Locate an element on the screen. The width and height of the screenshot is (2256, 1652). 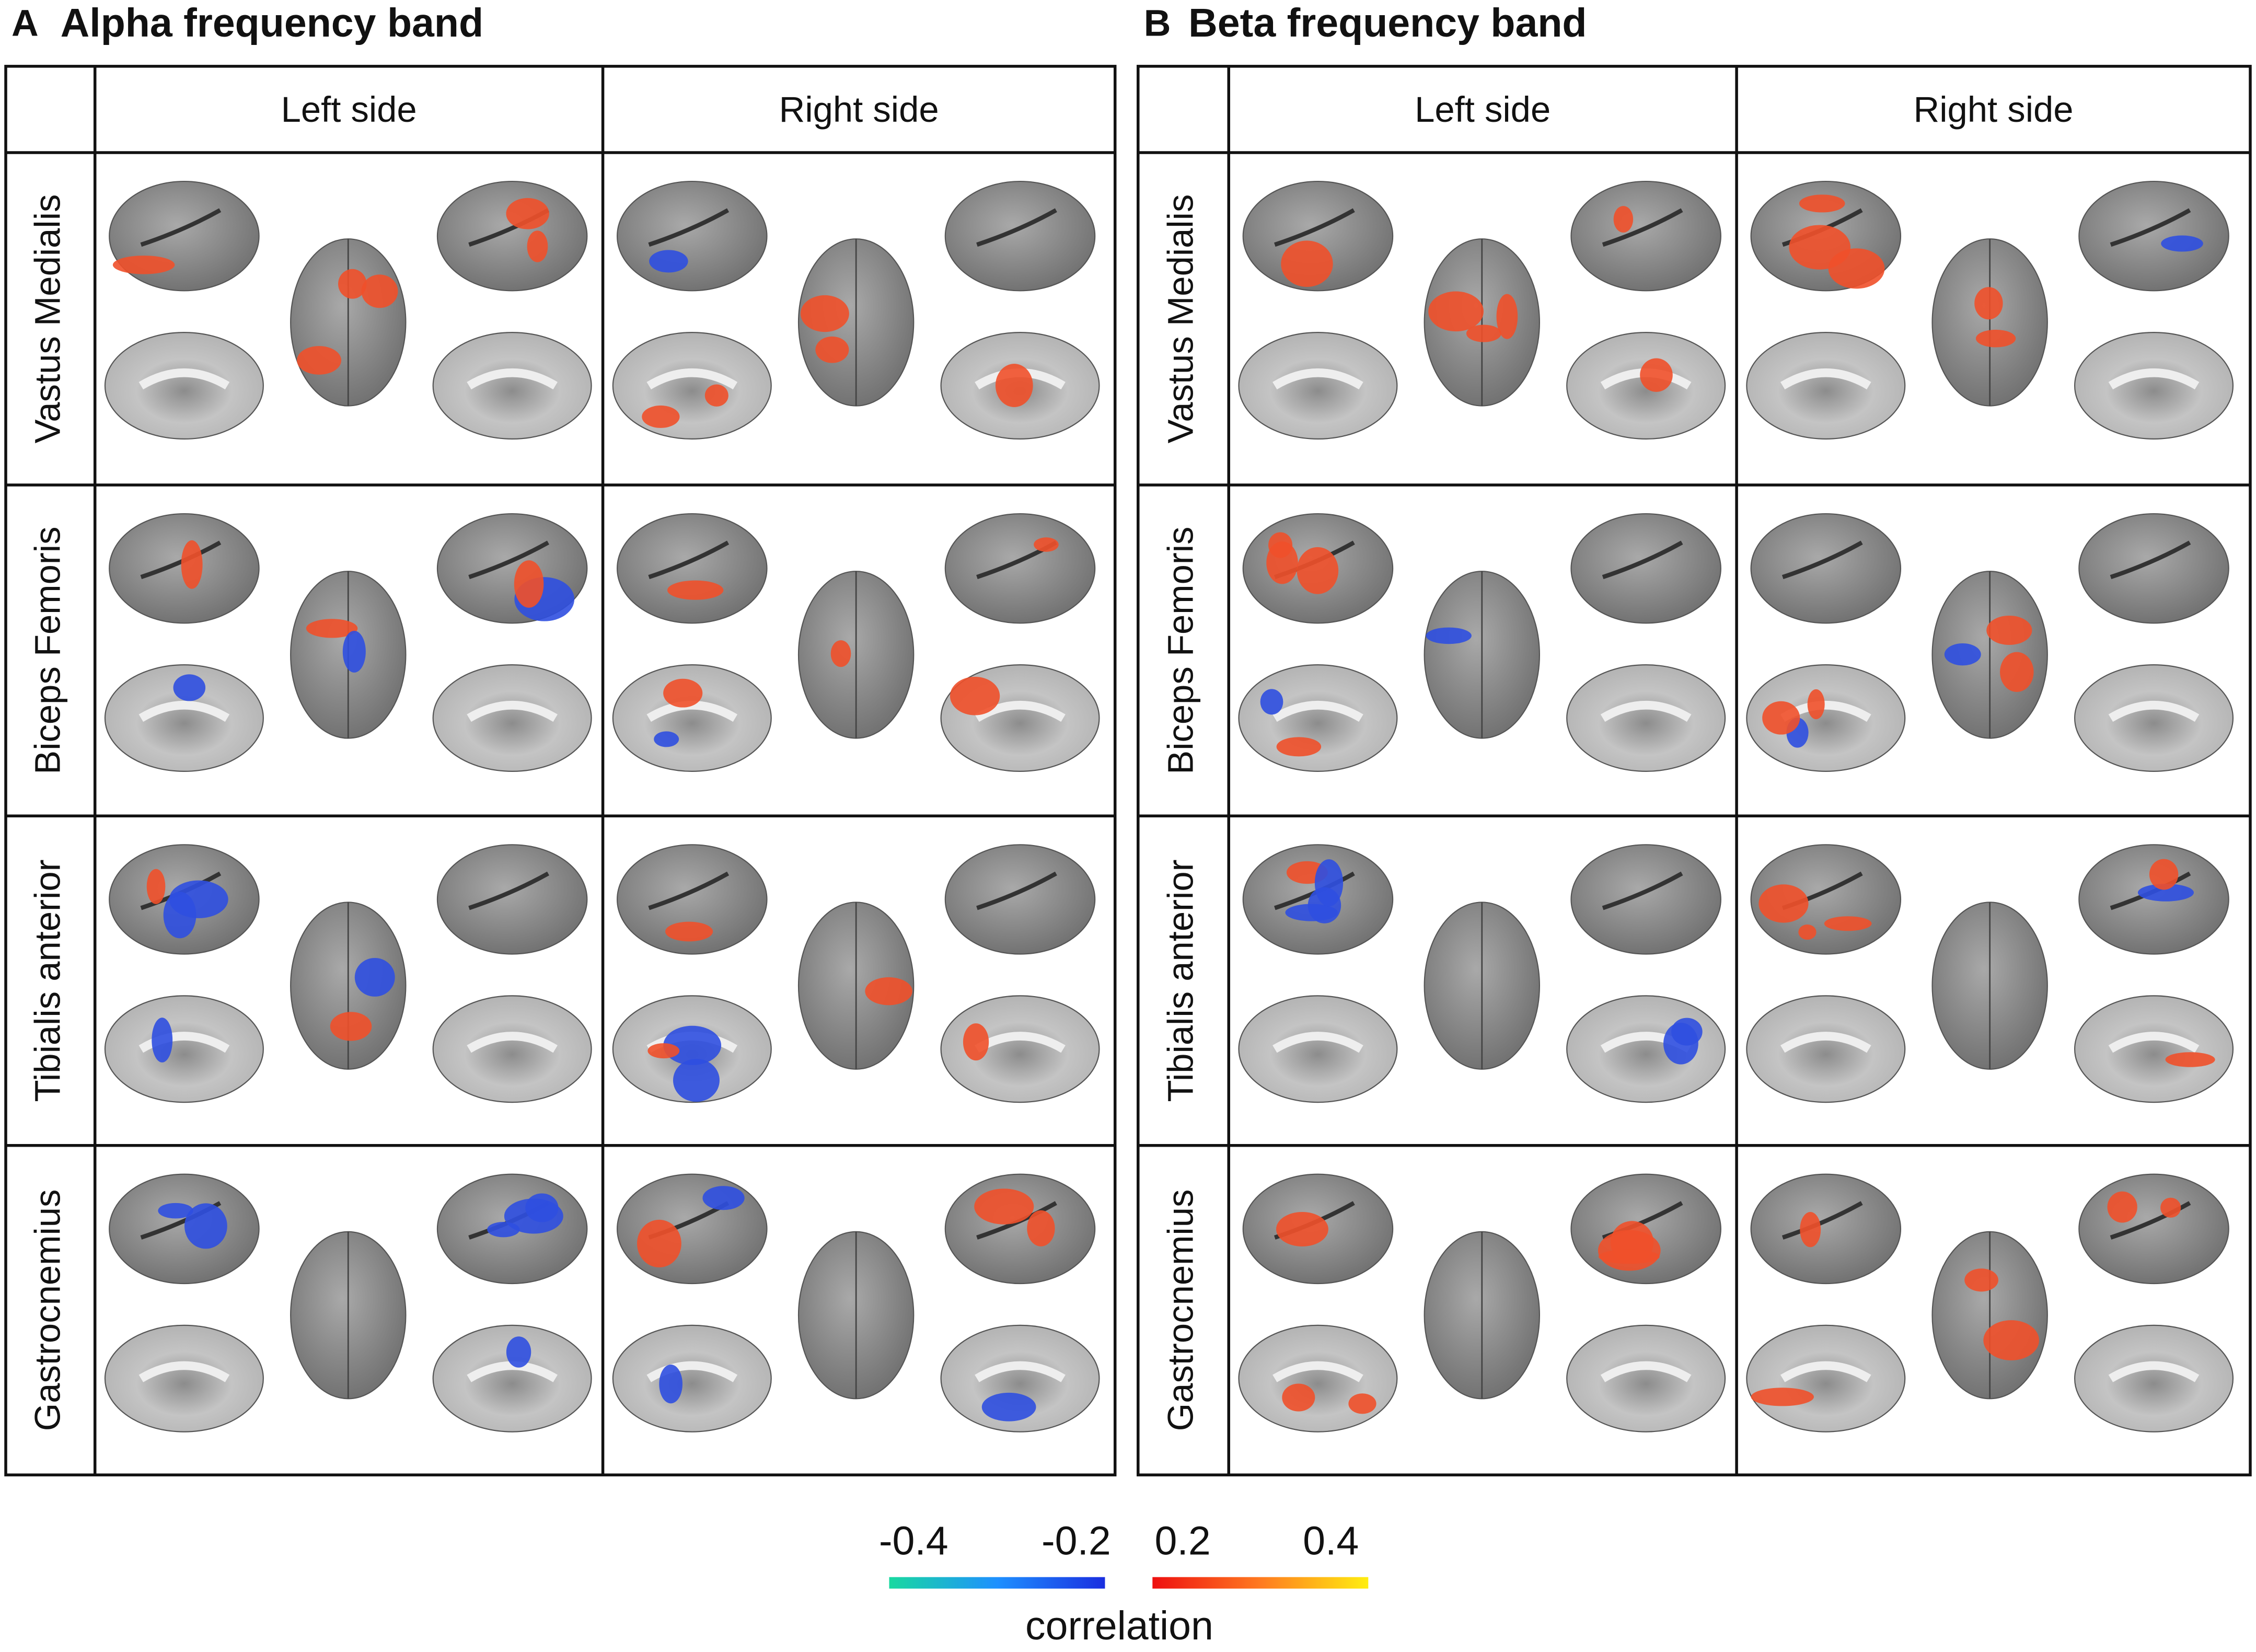
column-header: Right side is located at coordinates (1994, 109).